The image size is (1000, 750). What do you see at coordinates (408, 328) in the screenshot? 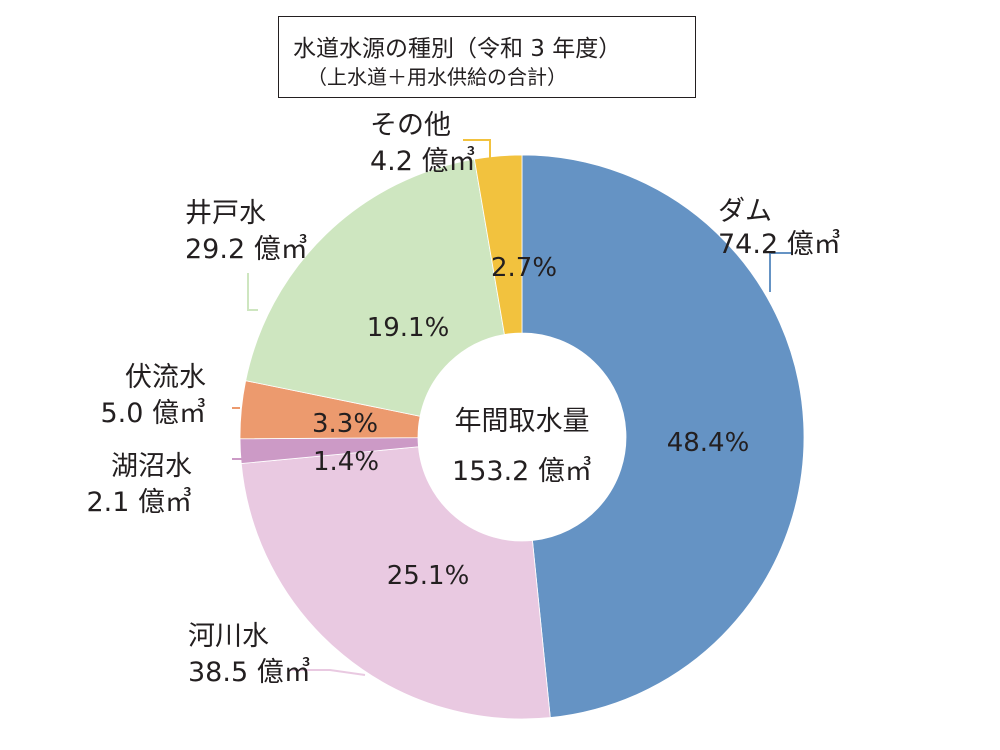
I see `slice-percent-label: 19.1%` at bounding box center [408, 328].